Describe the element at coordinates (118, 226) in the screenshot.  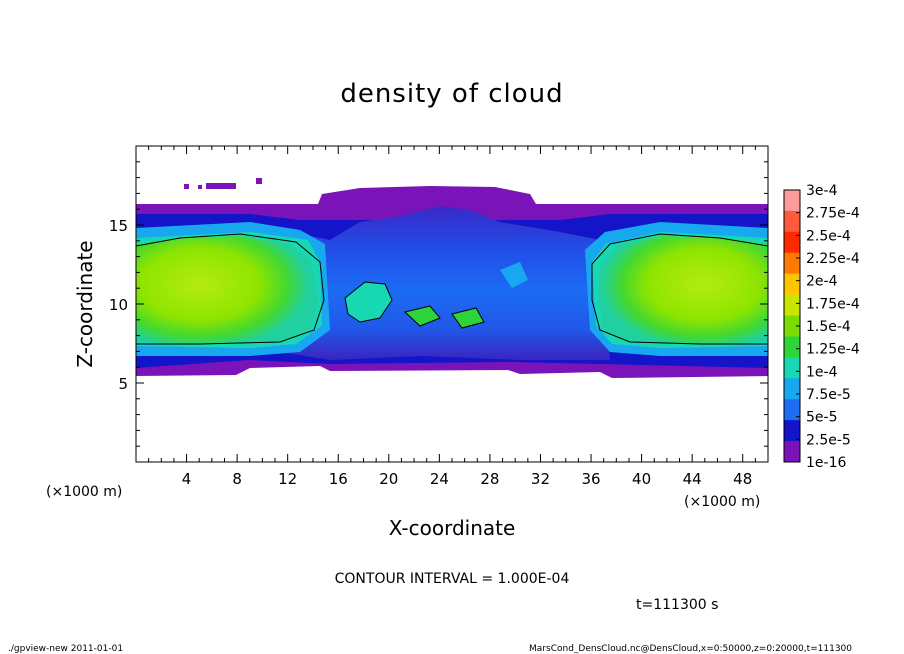
I see `y-tick-label: 15` at that location.